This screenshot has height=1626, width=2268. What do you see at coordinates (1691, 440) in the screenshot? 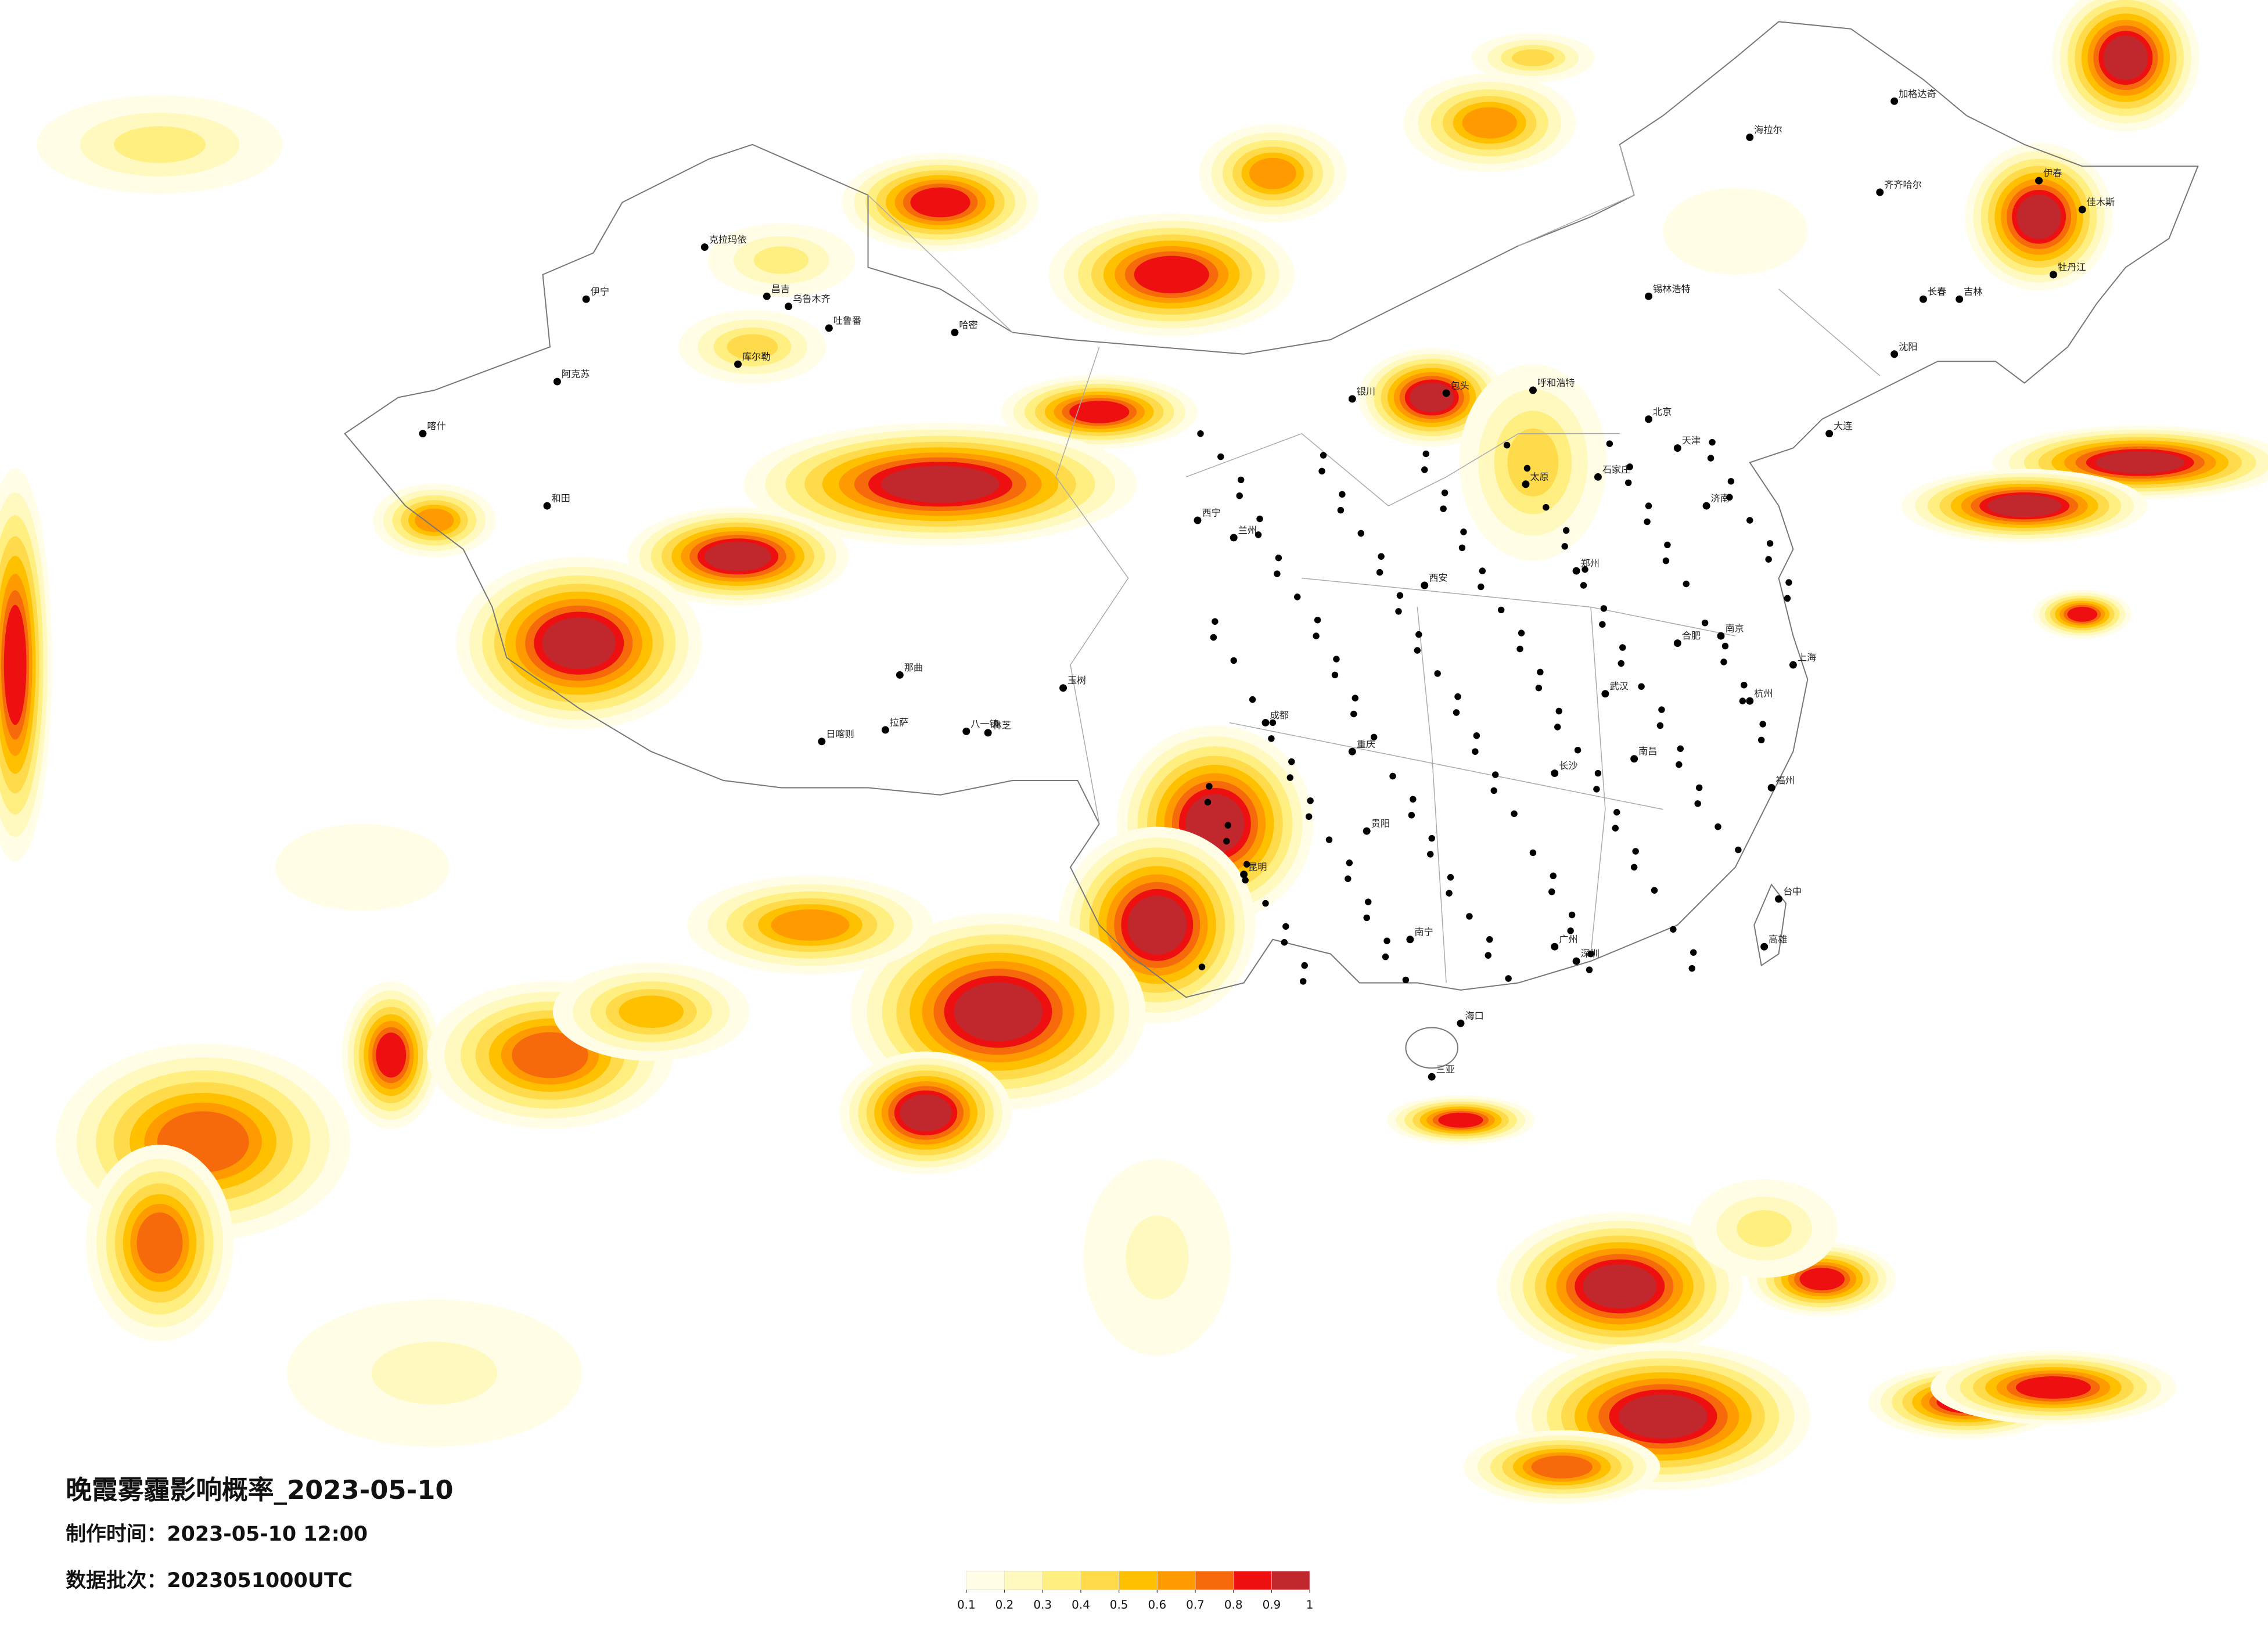
I see `city-label: 天津` at bounding box center [1691, 440].